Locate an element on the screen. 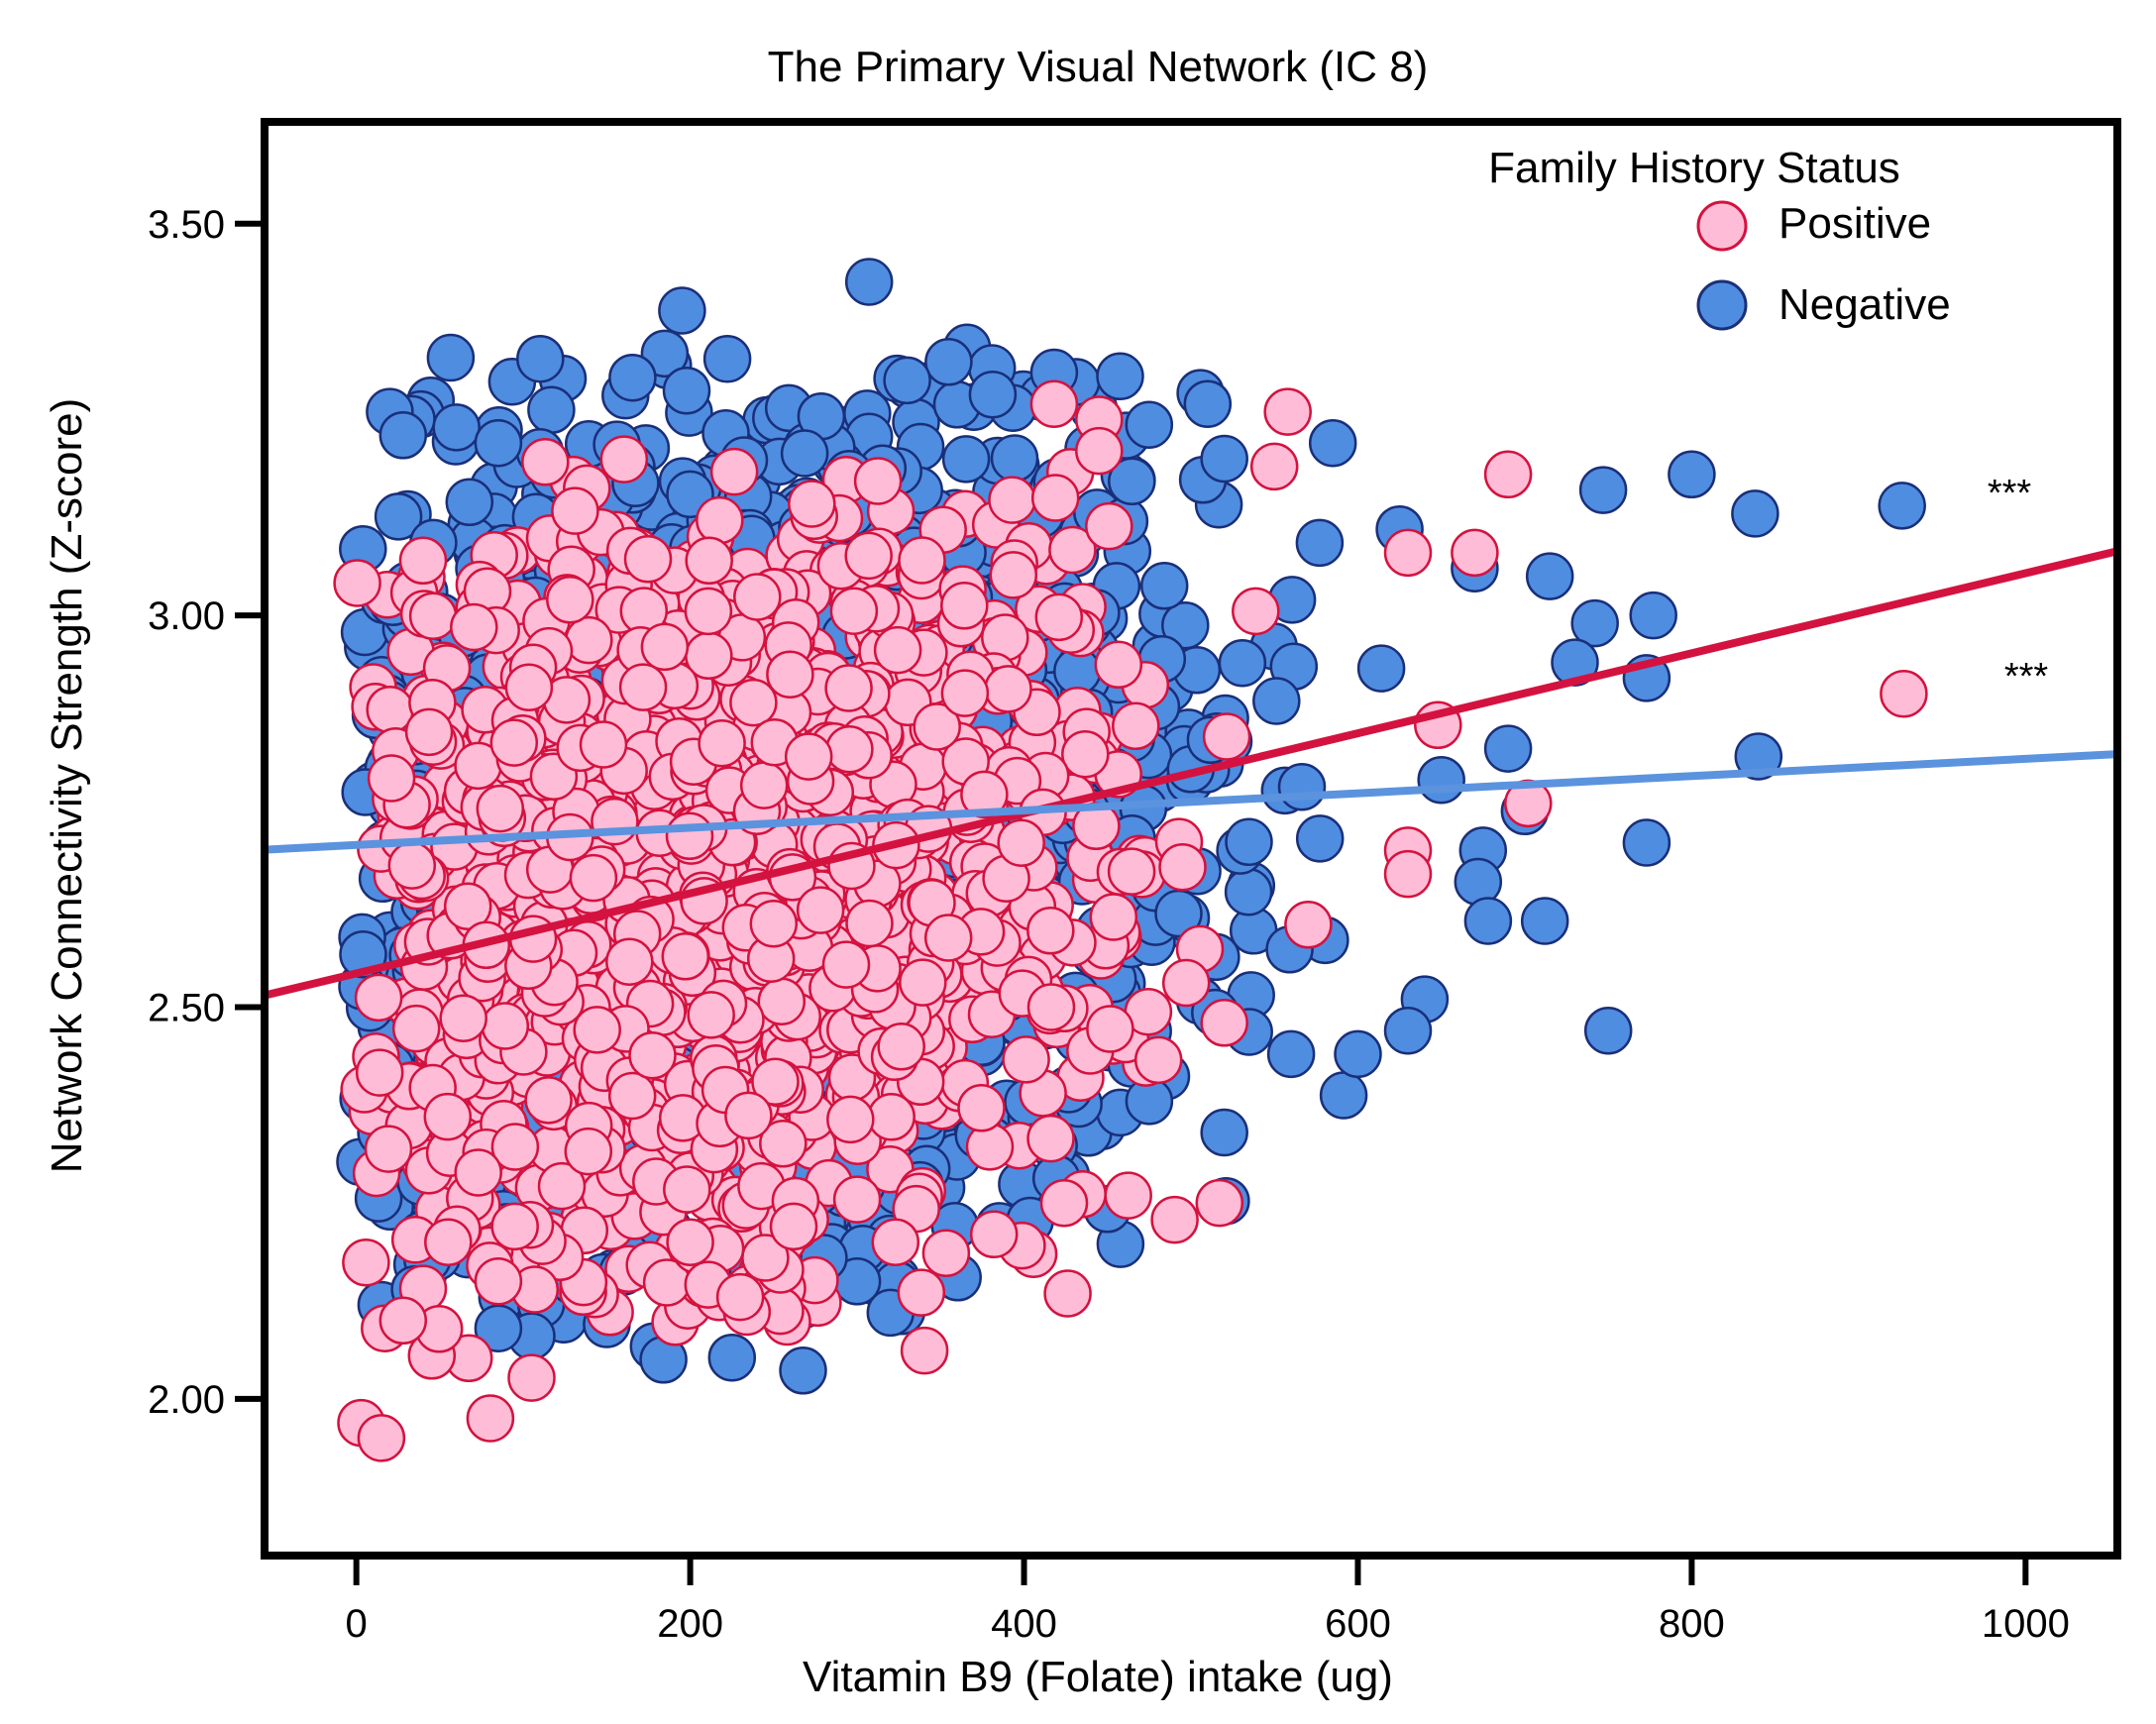  y-tick-label: 2.00 is located at coordinates (186, 1400).